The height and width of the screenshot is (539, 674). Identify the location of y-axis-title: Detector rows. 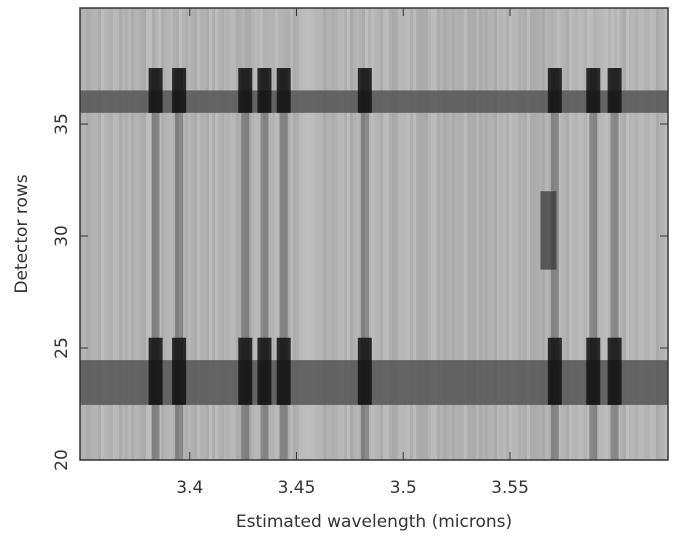
(22, 233).